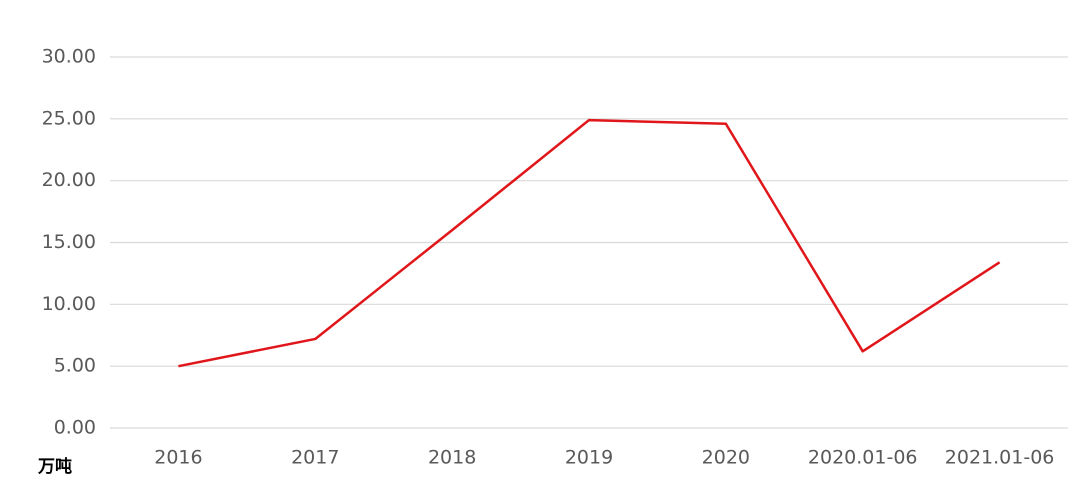  I want to click on y-tick-label: 25.00, so click(69, 118).